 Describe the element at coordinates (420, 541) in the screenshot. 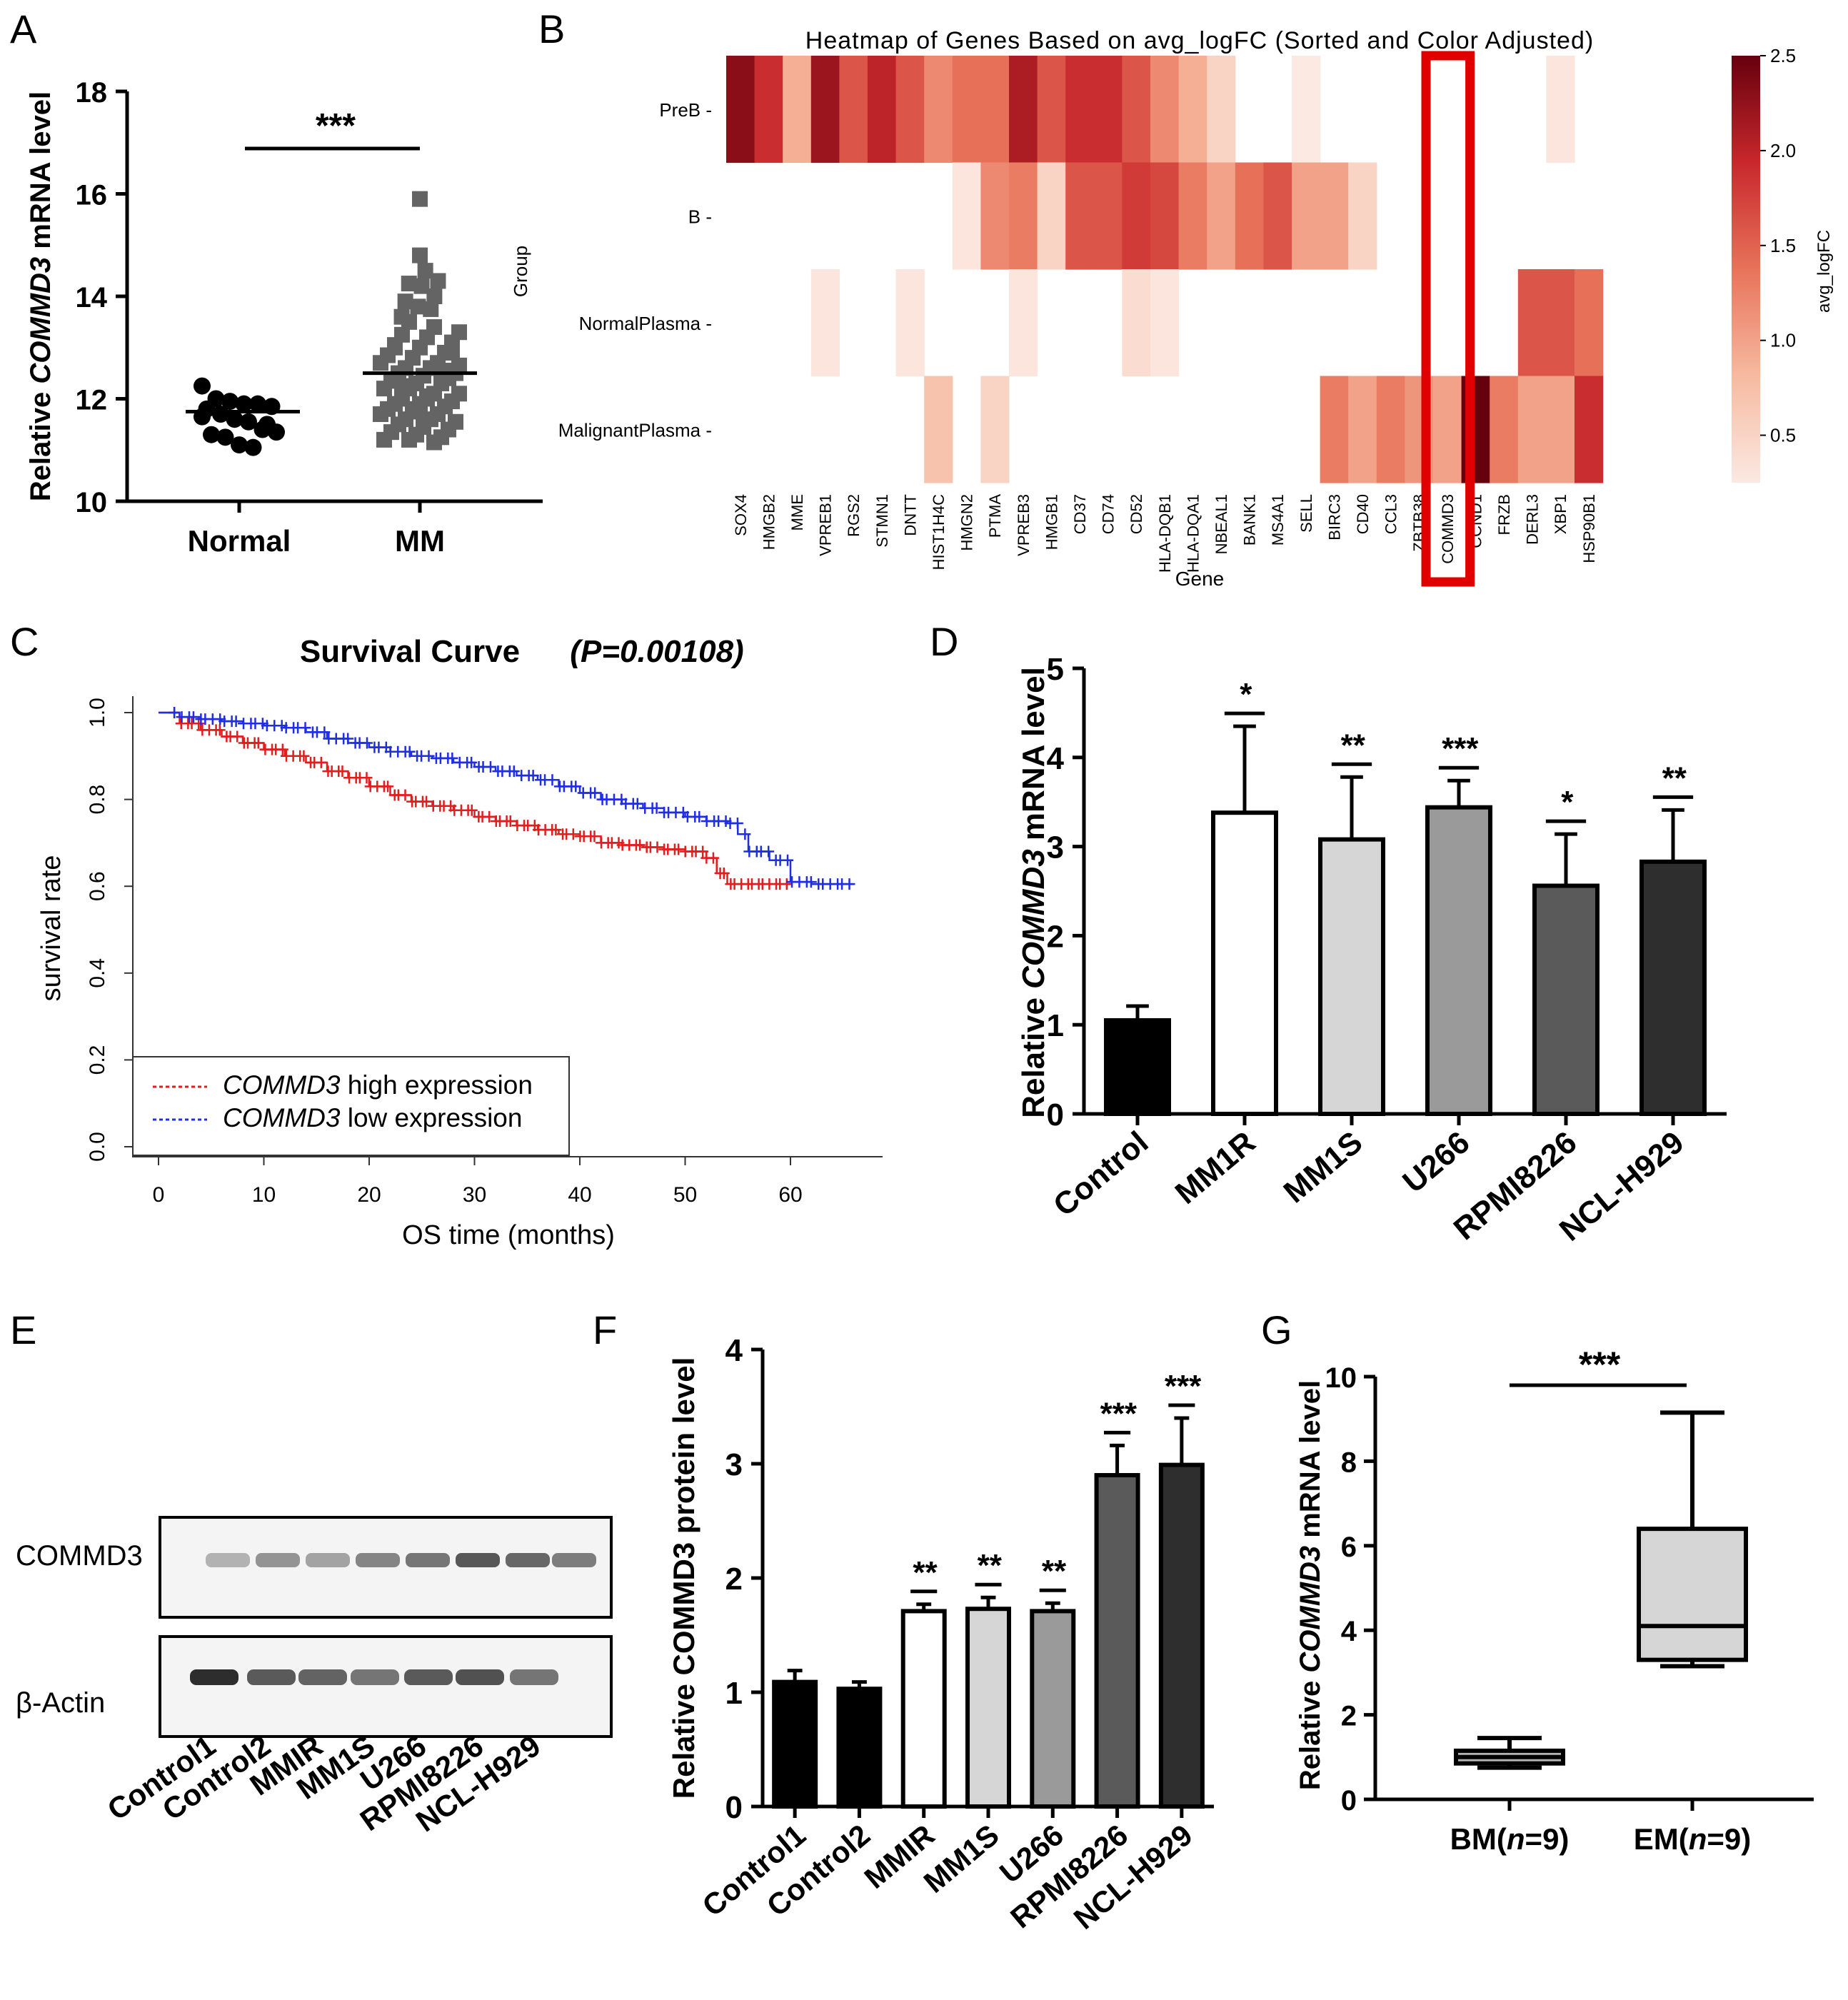

I see `x-tick-label: MM` at that location.